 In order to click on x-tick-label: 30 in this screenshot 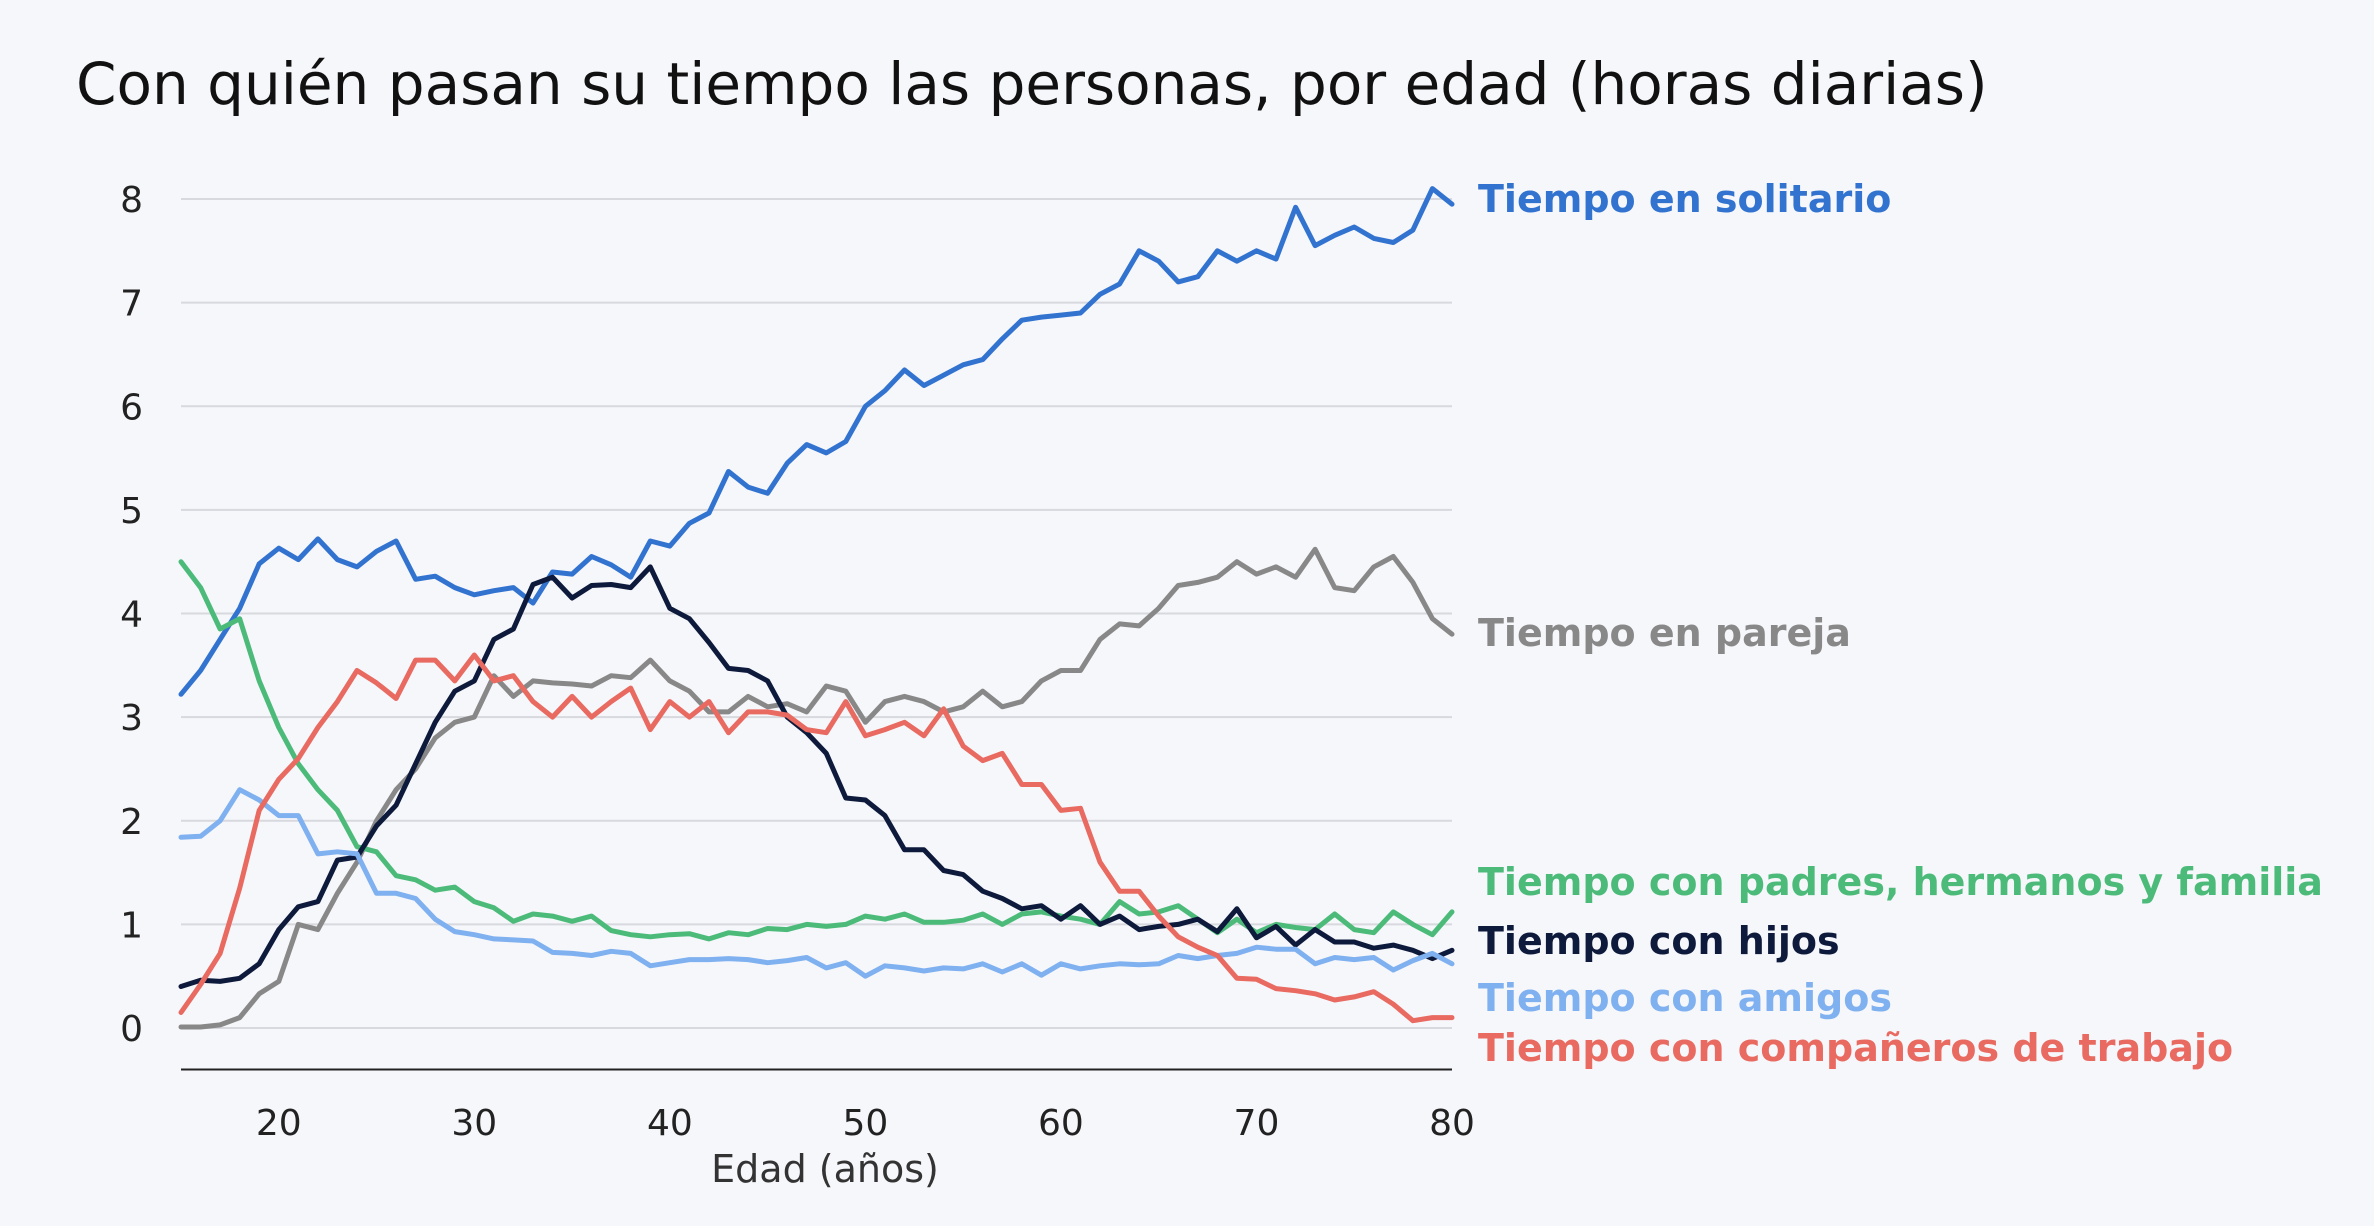, I will do `click(474, 1123)`.